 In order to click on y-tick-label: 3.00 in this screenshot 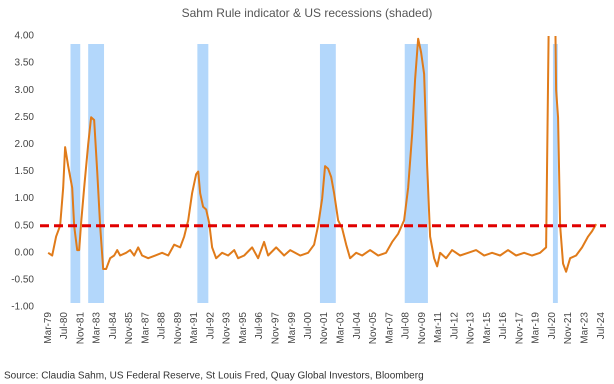, I will do `click(25, 90)`.